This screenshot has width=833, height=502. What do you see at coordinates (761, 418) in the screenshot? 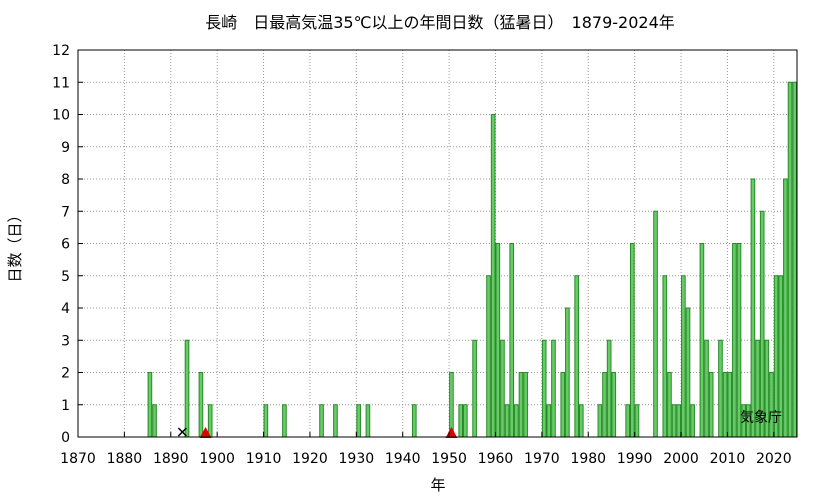
I see `watermark: 気象庁` at bounding box center [761, 418].